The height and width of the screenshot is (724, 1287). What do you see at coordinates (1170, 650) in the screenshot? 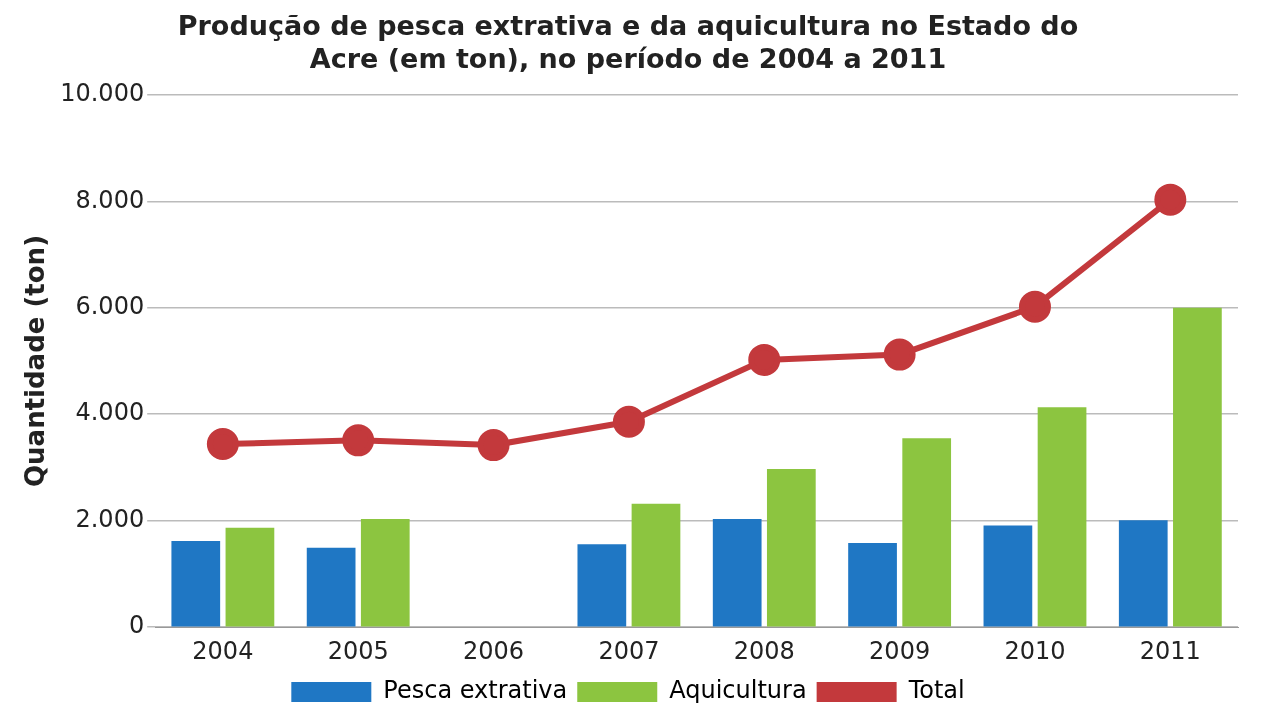
I see `x-tick-label: 2011` at bounding box center [1170, 650].